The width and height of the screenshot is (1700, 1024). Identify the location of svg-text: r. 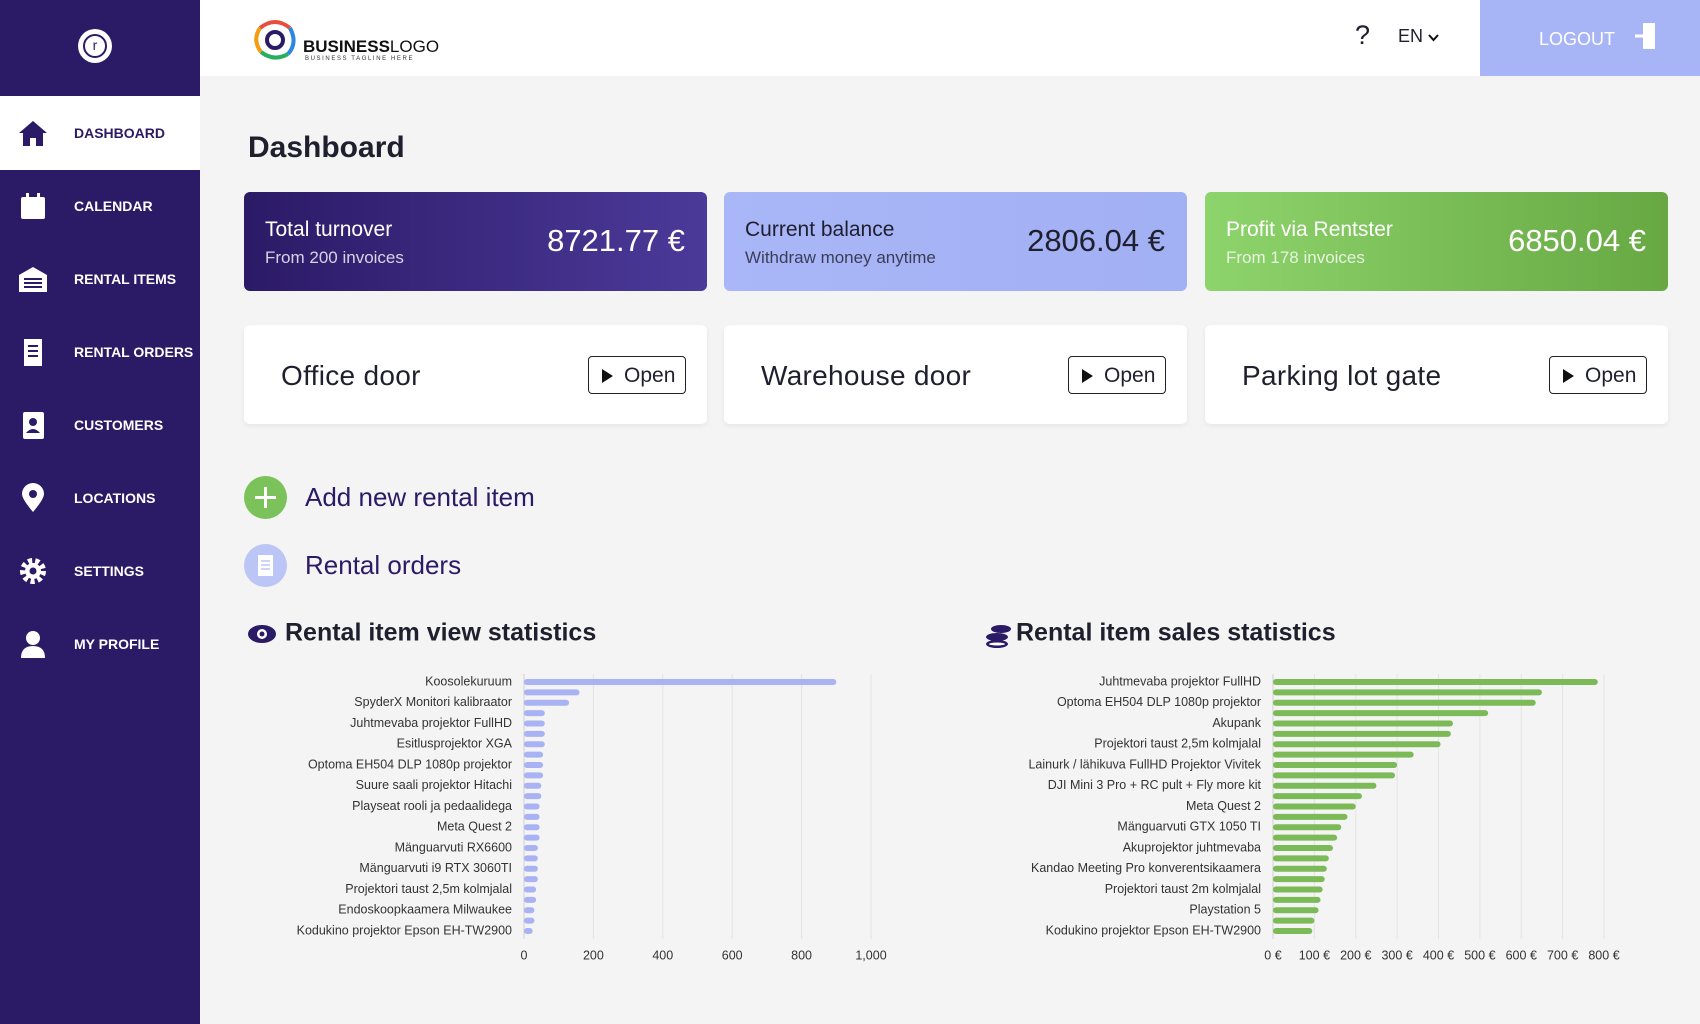
(95, 45).